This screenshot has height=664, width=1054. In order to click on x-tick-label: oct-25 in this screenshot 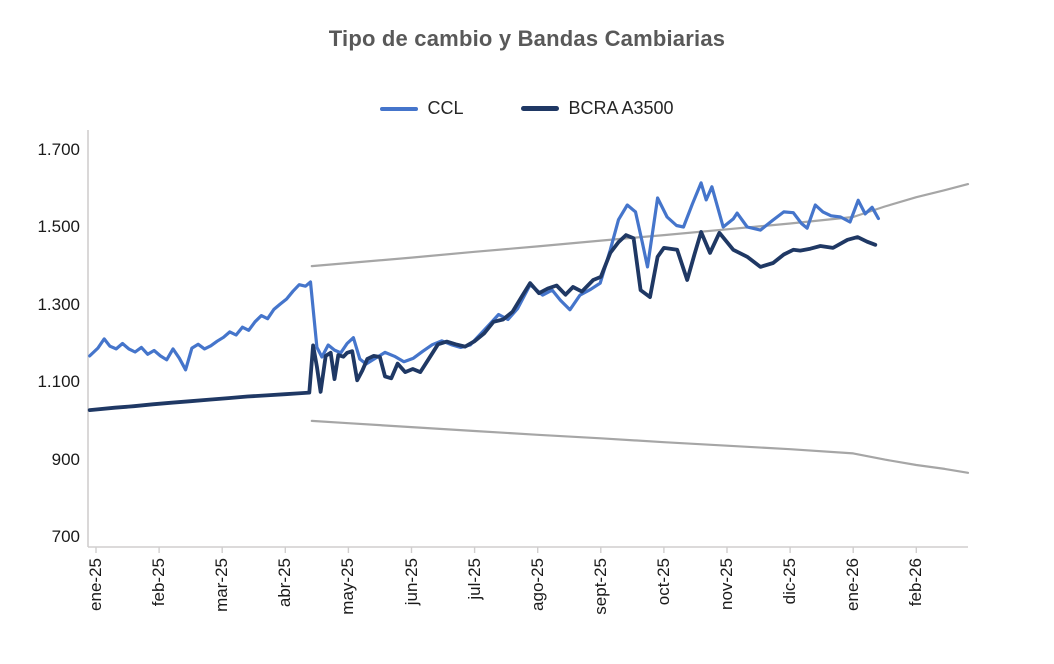, I will do `click(663, 582)`.